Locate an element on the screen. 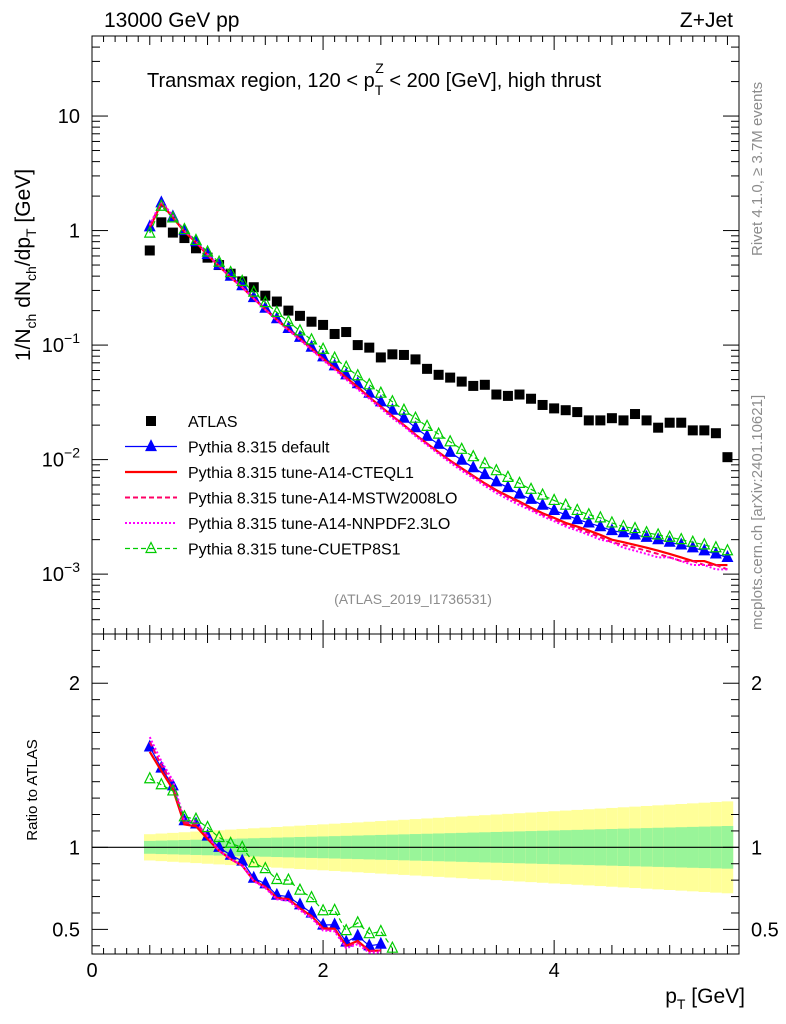 This screenshot has height=1024, width=786. ratio-tick-label-left: 1 is located at coordinates (74, 848).